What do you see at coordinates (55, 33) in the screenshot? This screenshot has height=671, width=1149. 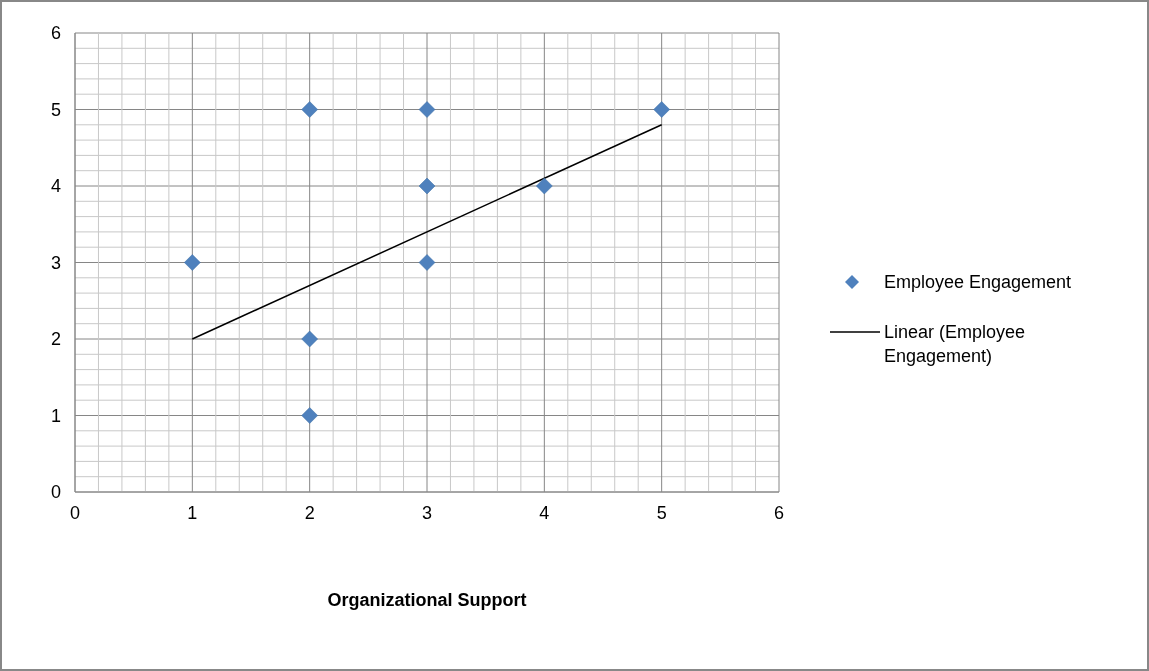 I see `y-tick-label: 6` at bounding box center [55, 33].